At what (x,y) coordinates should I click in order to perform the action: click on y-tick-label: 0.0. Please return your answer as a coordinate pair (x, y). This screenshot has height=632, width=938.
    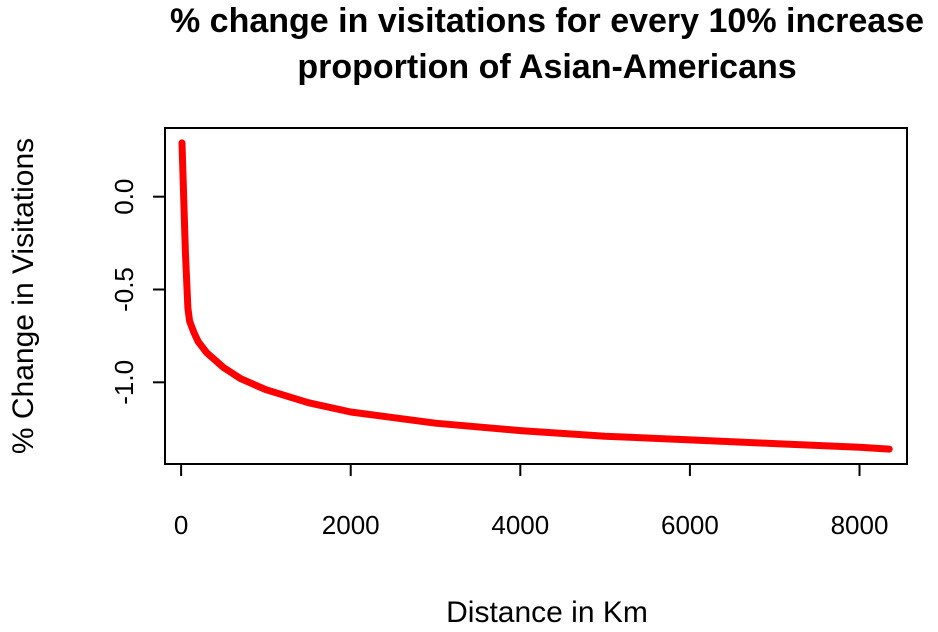
    Looking at the image, I should click on (124, 197).